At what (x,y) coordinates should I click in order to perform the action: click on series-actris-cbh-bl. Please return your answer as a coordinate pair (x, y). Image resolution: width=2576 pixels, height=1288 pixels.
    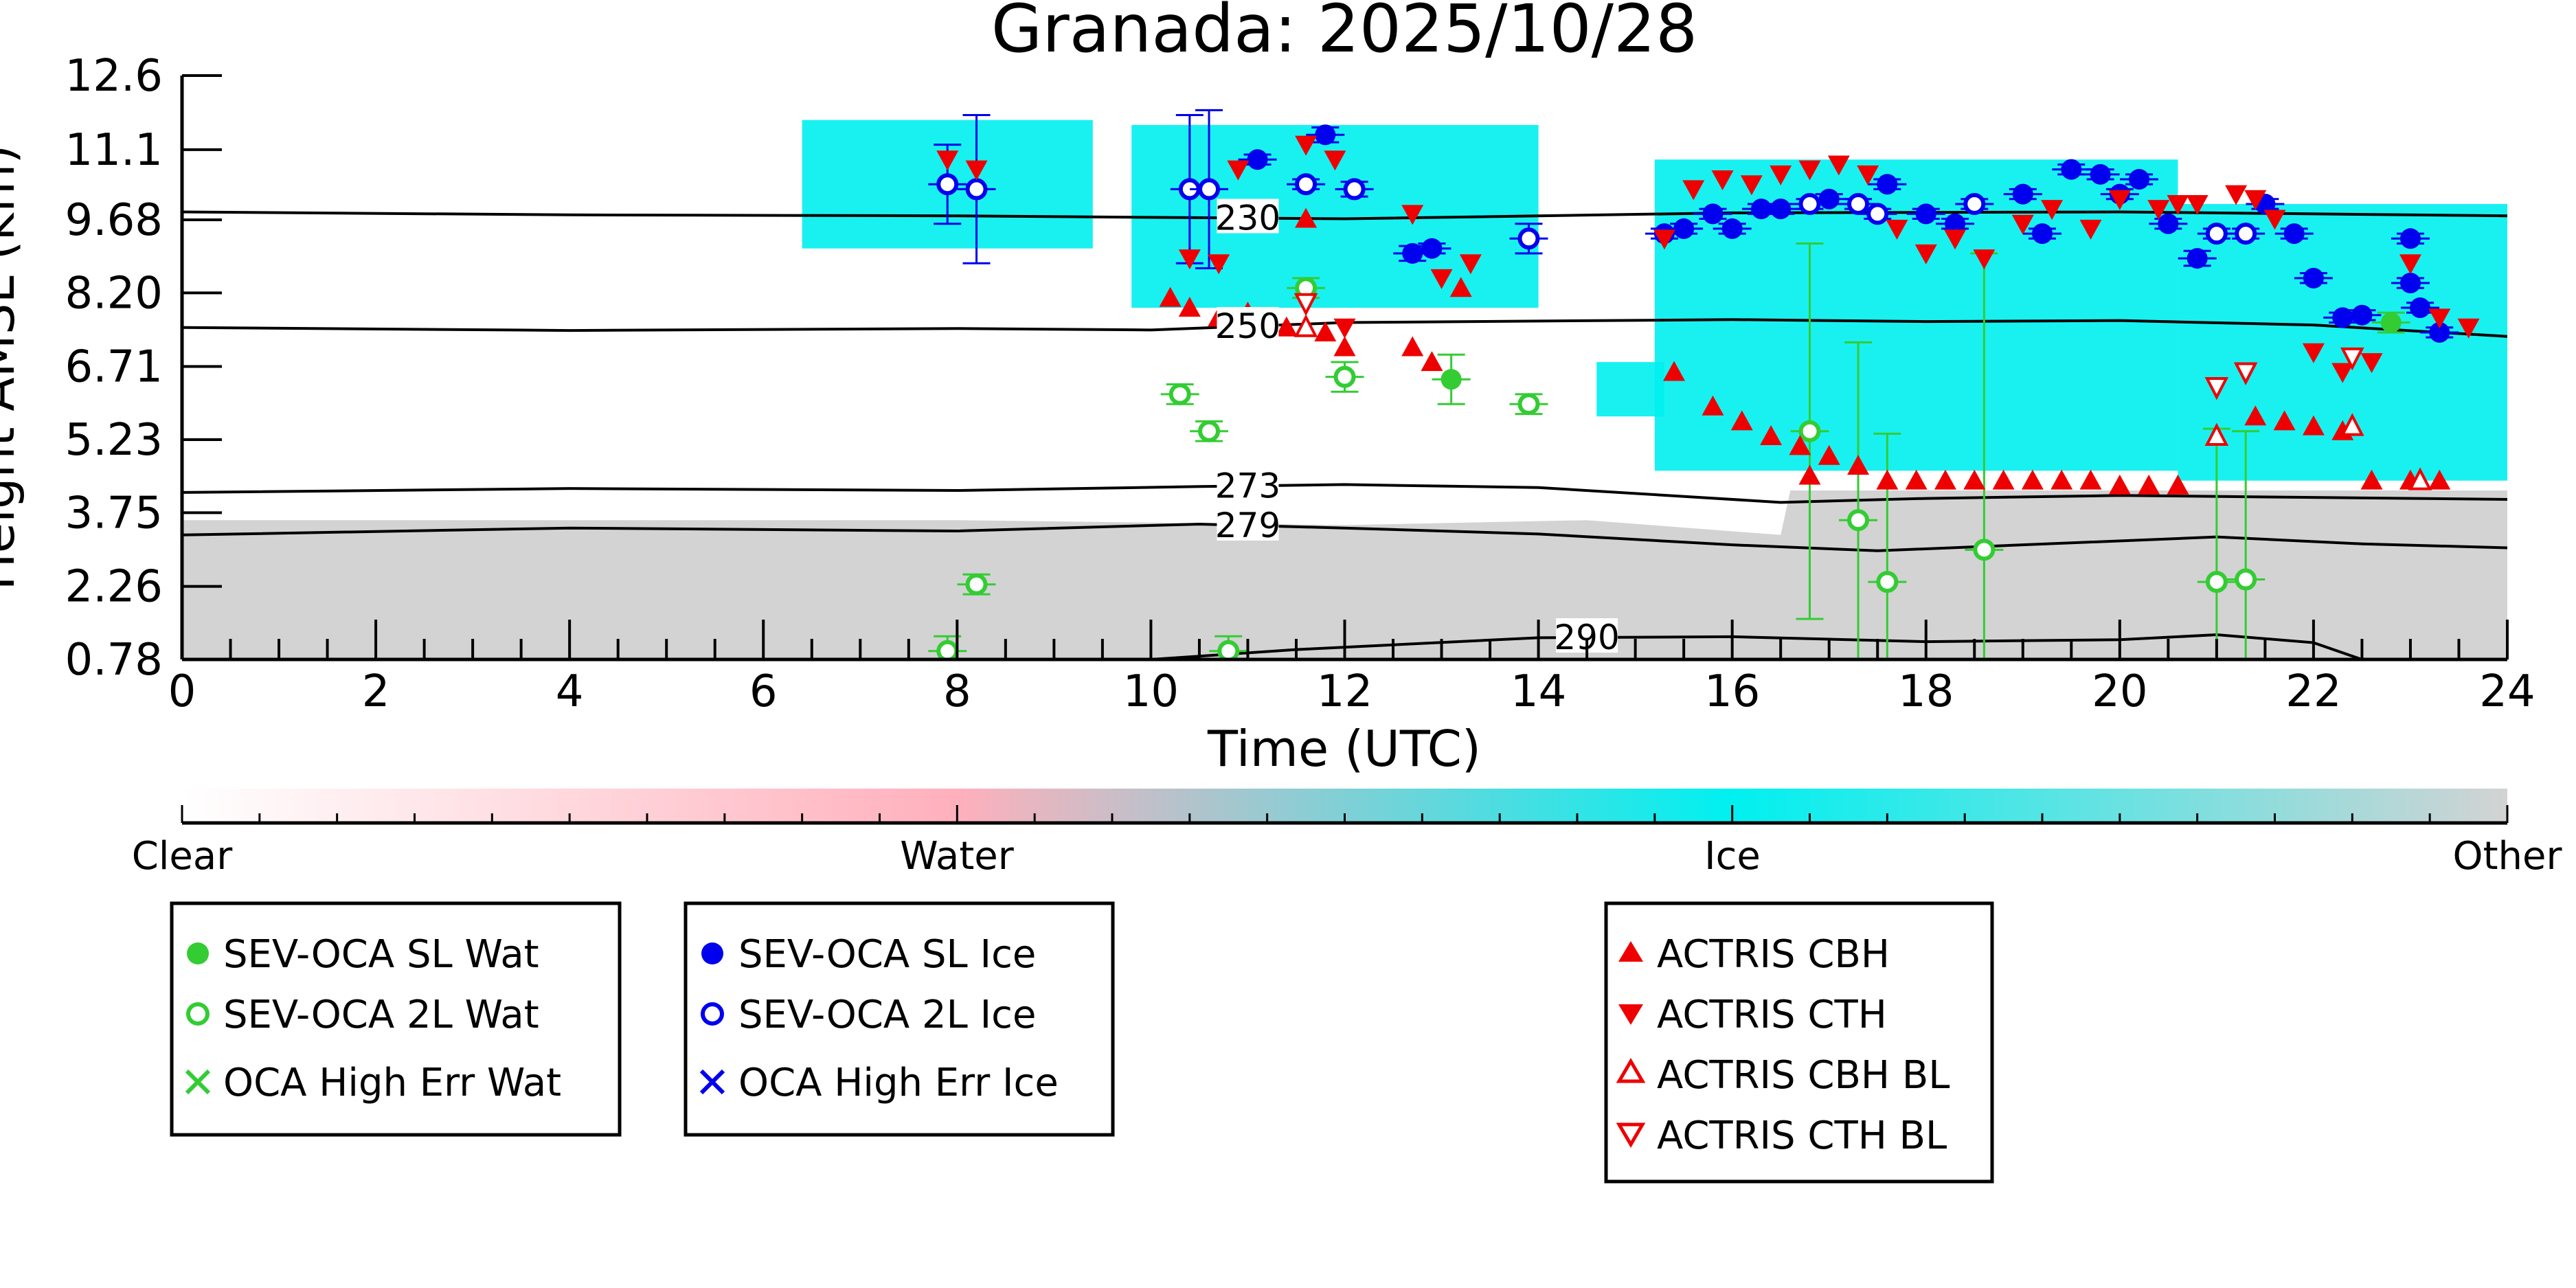
    Looking at the image, I should click on (1862, 402).